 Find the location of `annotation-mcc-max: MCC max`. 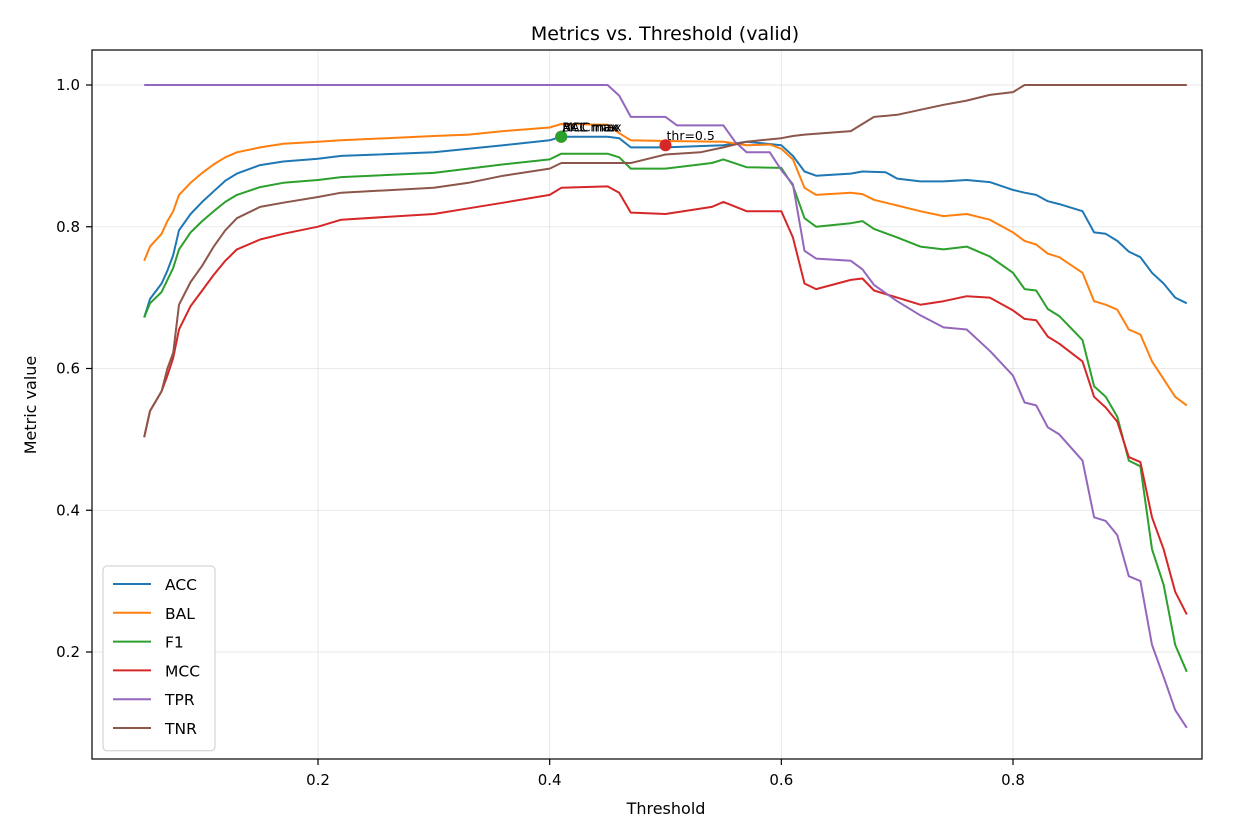

annotation-mcc-max: MCC max is located at coordinates (591, 127).